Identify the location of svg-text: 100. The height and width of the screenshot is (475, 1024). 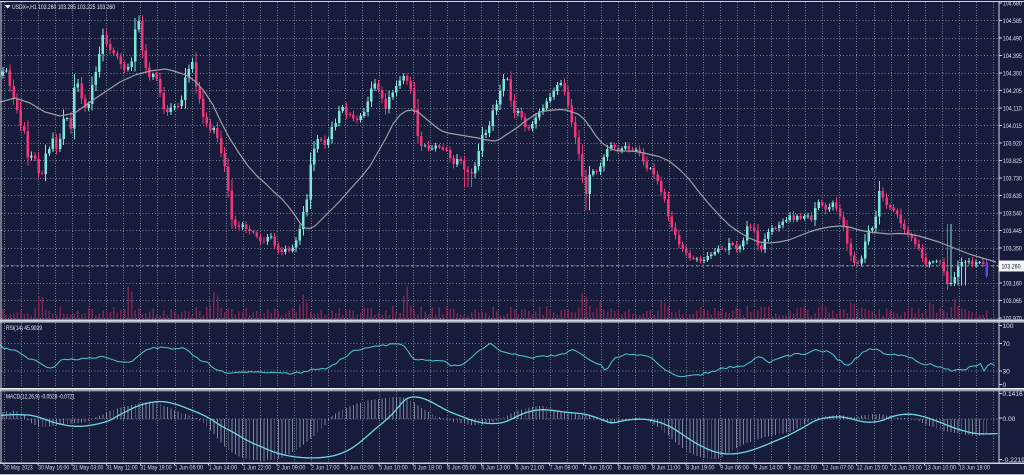
(1008, 326).